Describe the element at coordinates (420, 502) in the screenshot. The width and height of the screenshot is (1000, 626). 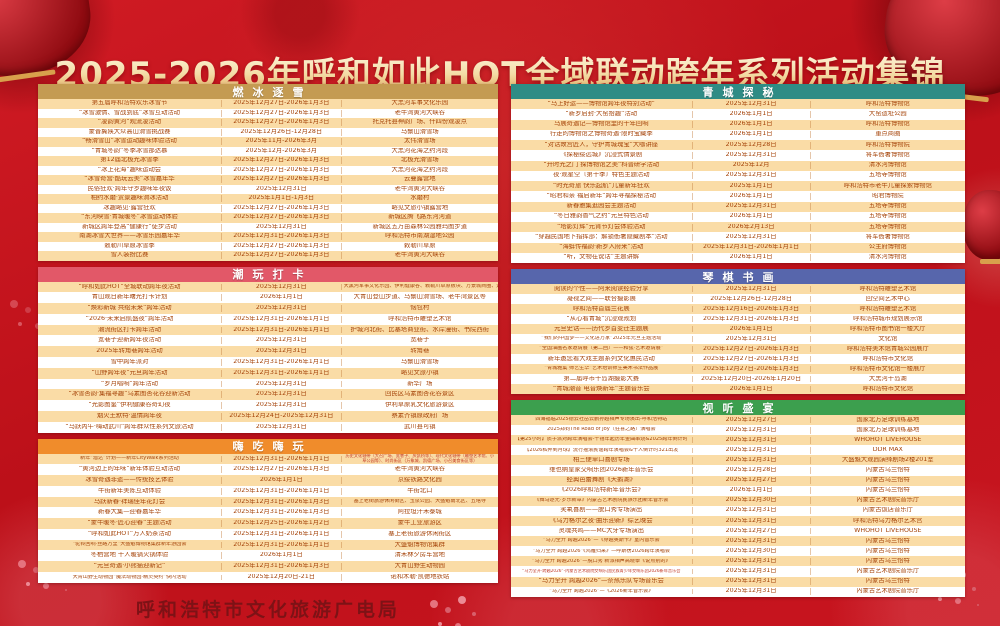
I see `activity-venue: 塞上老街旅游休闲街区、玉泉公园、大盛魁南北区、五塔寺` at that location.